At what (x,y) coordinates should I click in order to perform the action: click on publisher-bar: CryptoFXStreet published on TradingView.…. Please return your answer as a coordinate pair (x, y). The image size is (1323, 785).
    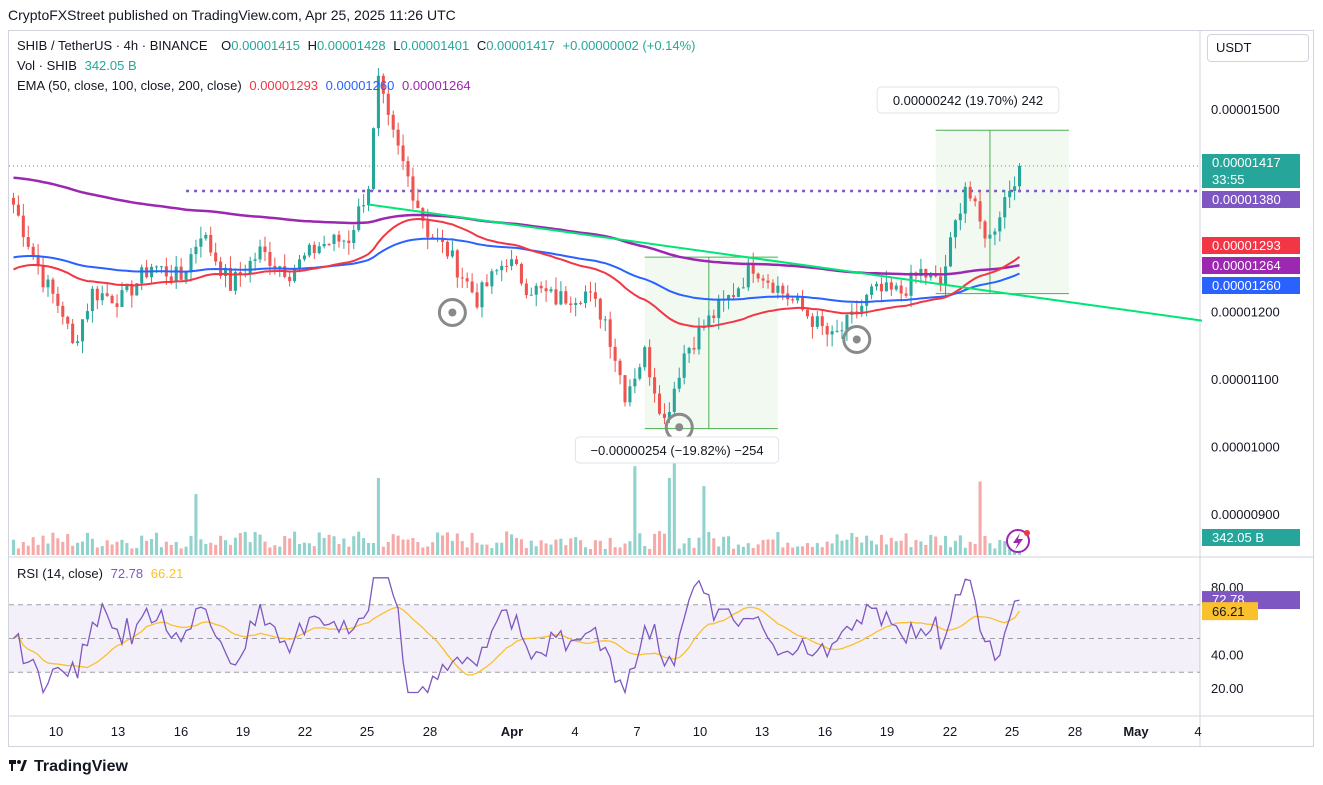
    Looking at the image, I should click on (661, 15).